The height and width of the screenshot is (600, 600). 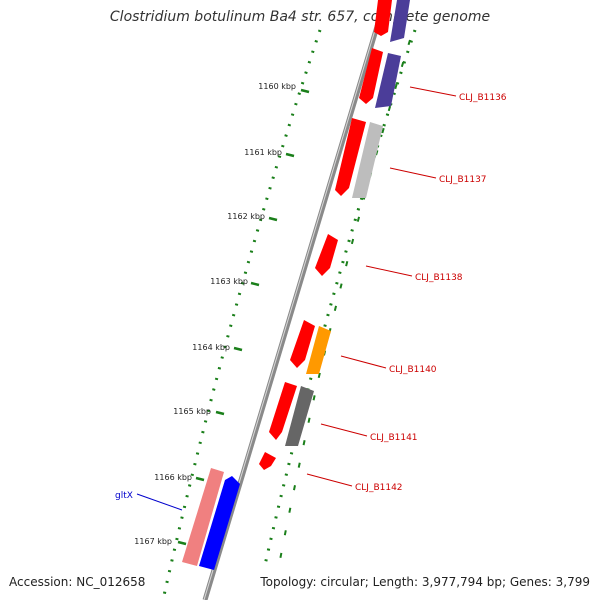 I want to click on gene-label-b1137: CLJ_B1137, so click(x=463, y=180).